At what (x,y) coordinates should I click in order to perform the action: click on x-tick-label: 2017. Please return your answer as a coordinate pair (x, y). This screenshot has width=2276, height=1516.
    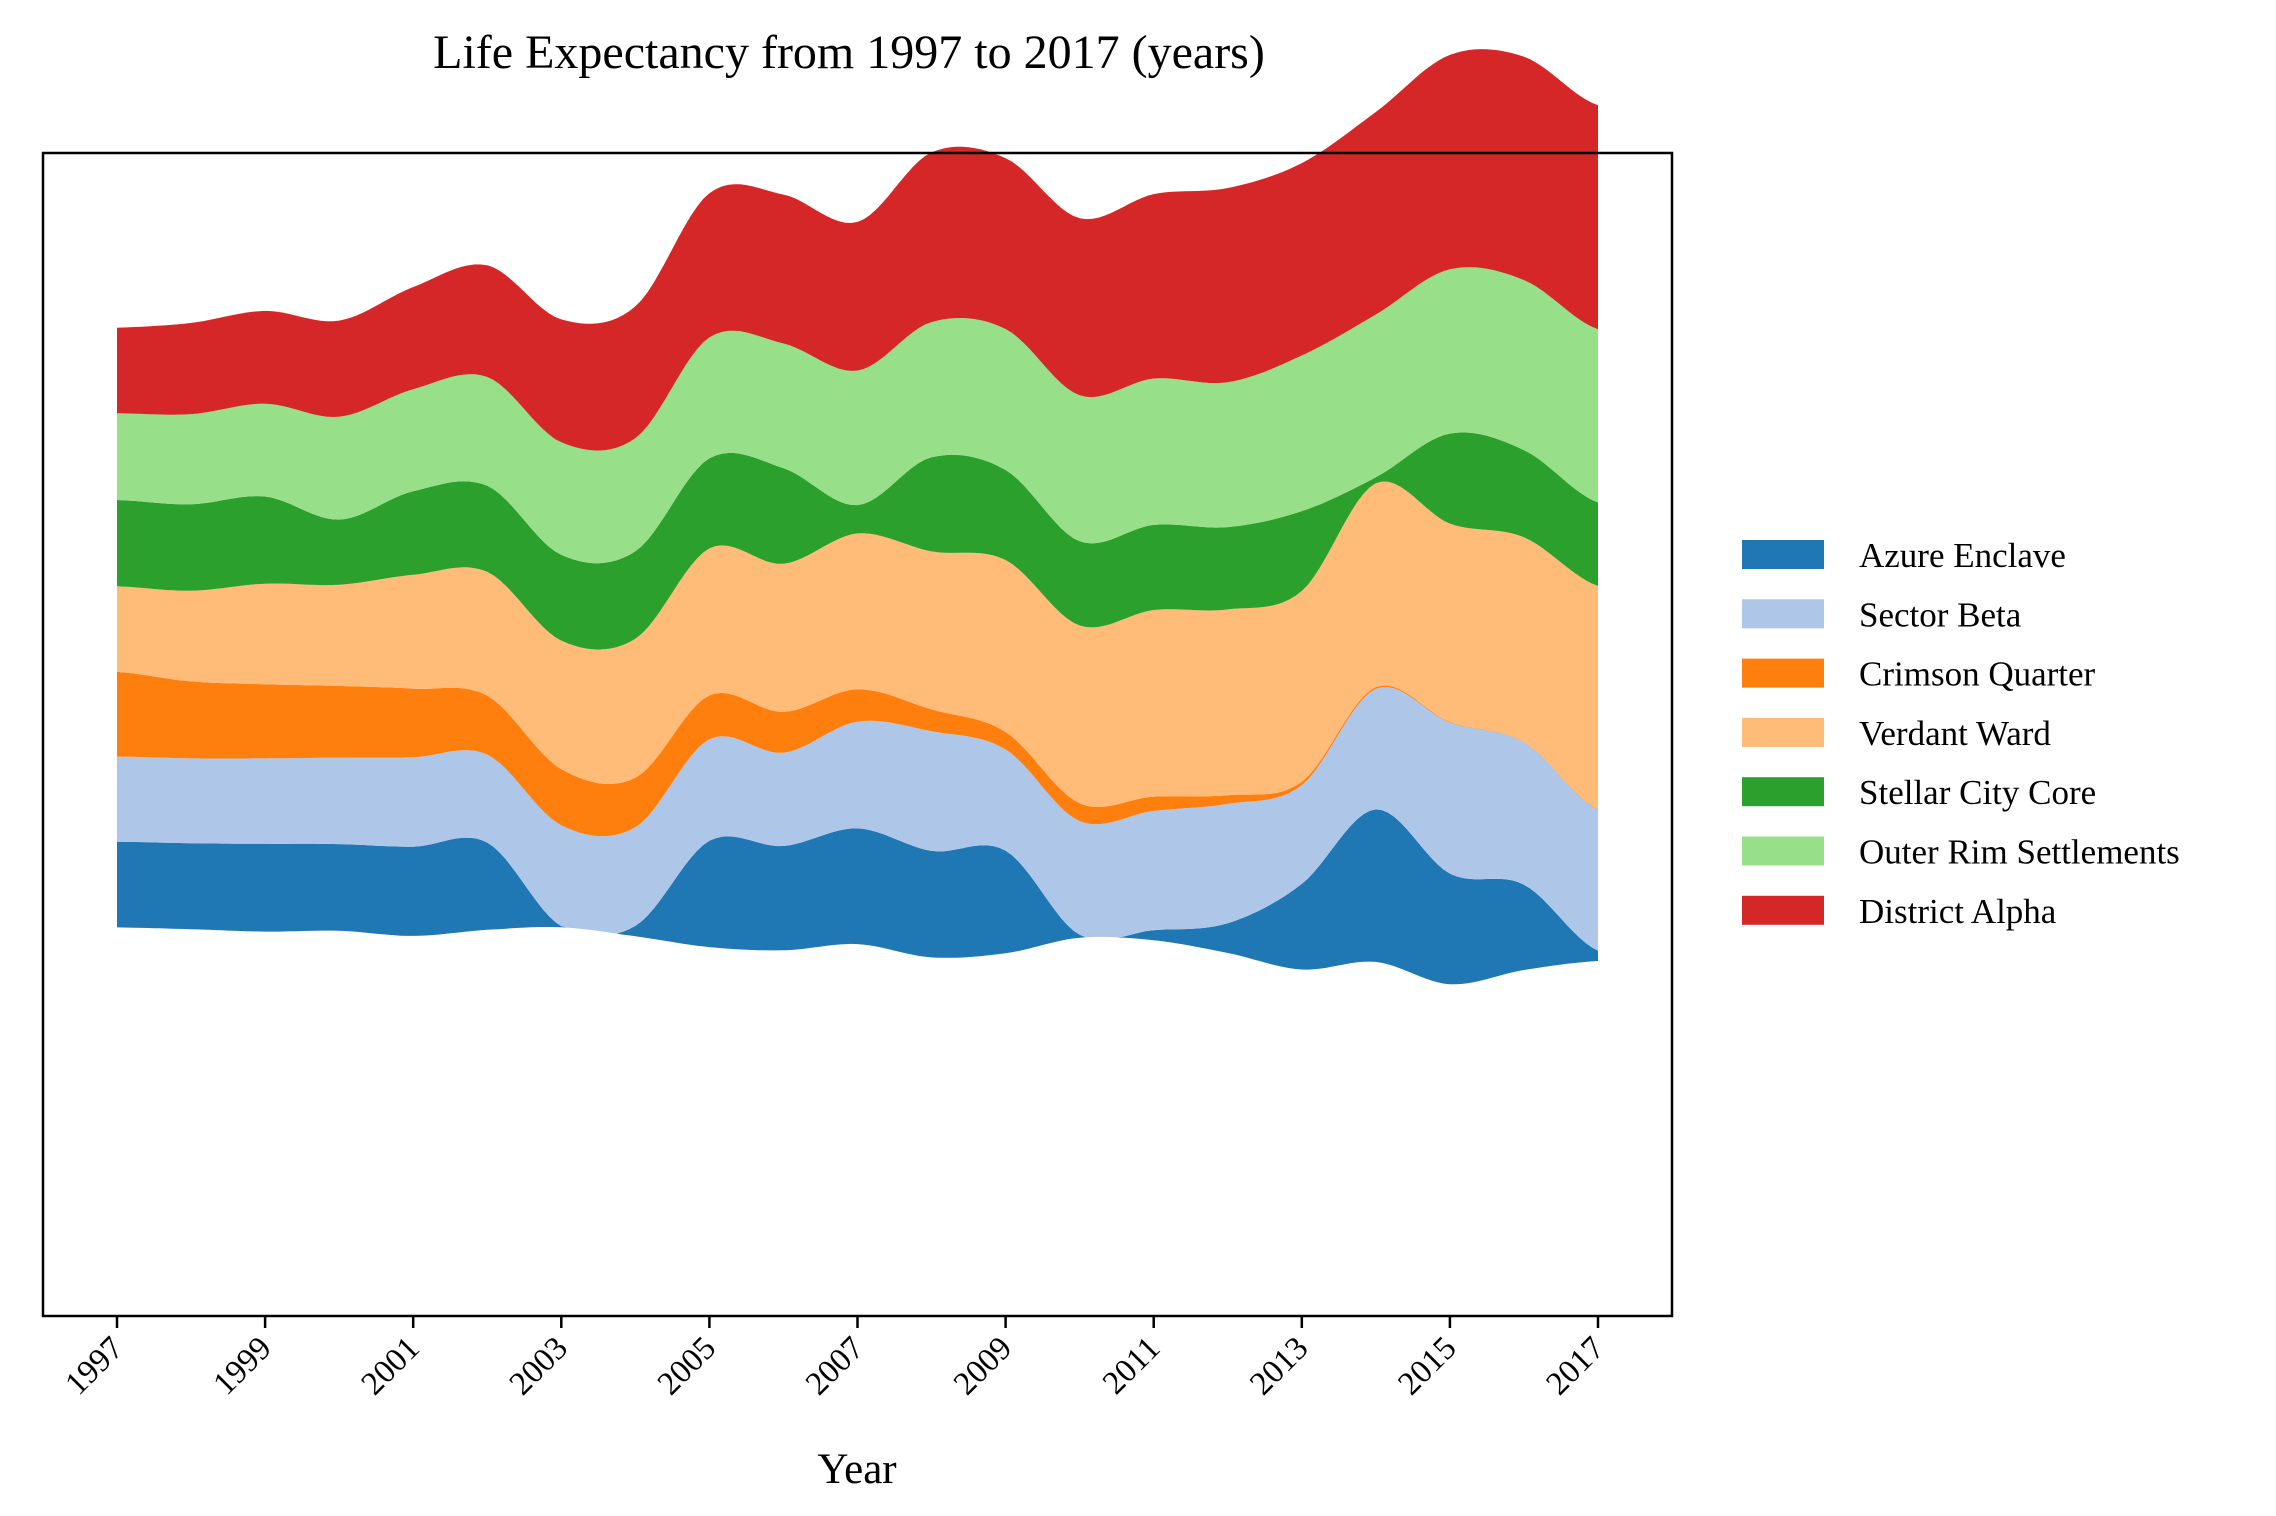
    Looking at the image, I should click on (1576, 1366).